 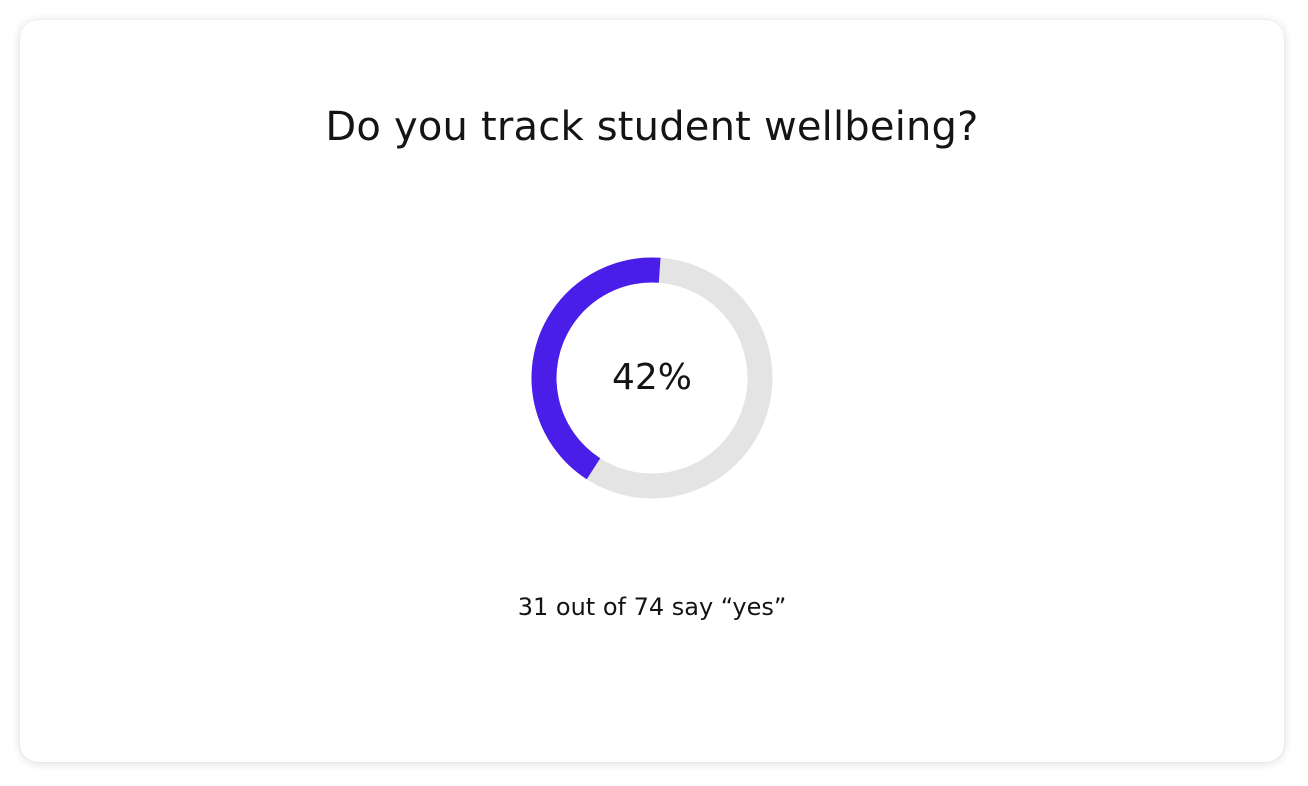 What do you see at coordinates (652, 607) in the screenshot?
I see `response-count-caption: 31 out of 74 say “yes”` at bounding box center [652, 607].